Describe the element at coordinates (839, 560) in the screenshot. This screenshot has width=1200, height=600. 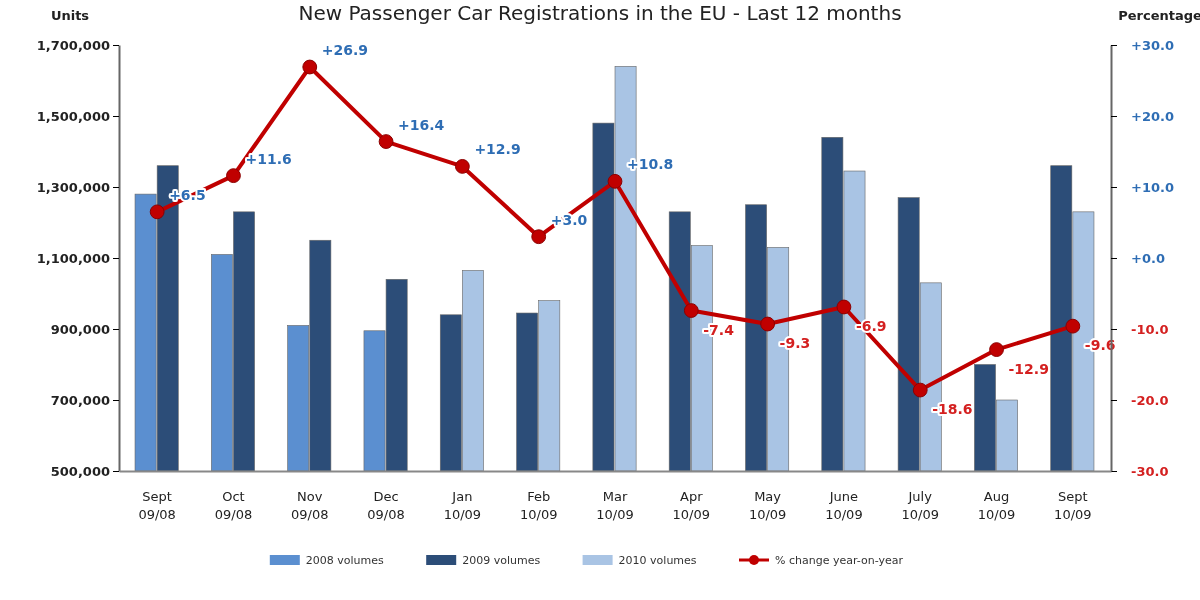
I see `legend-label: % change year-on-year` at that location.